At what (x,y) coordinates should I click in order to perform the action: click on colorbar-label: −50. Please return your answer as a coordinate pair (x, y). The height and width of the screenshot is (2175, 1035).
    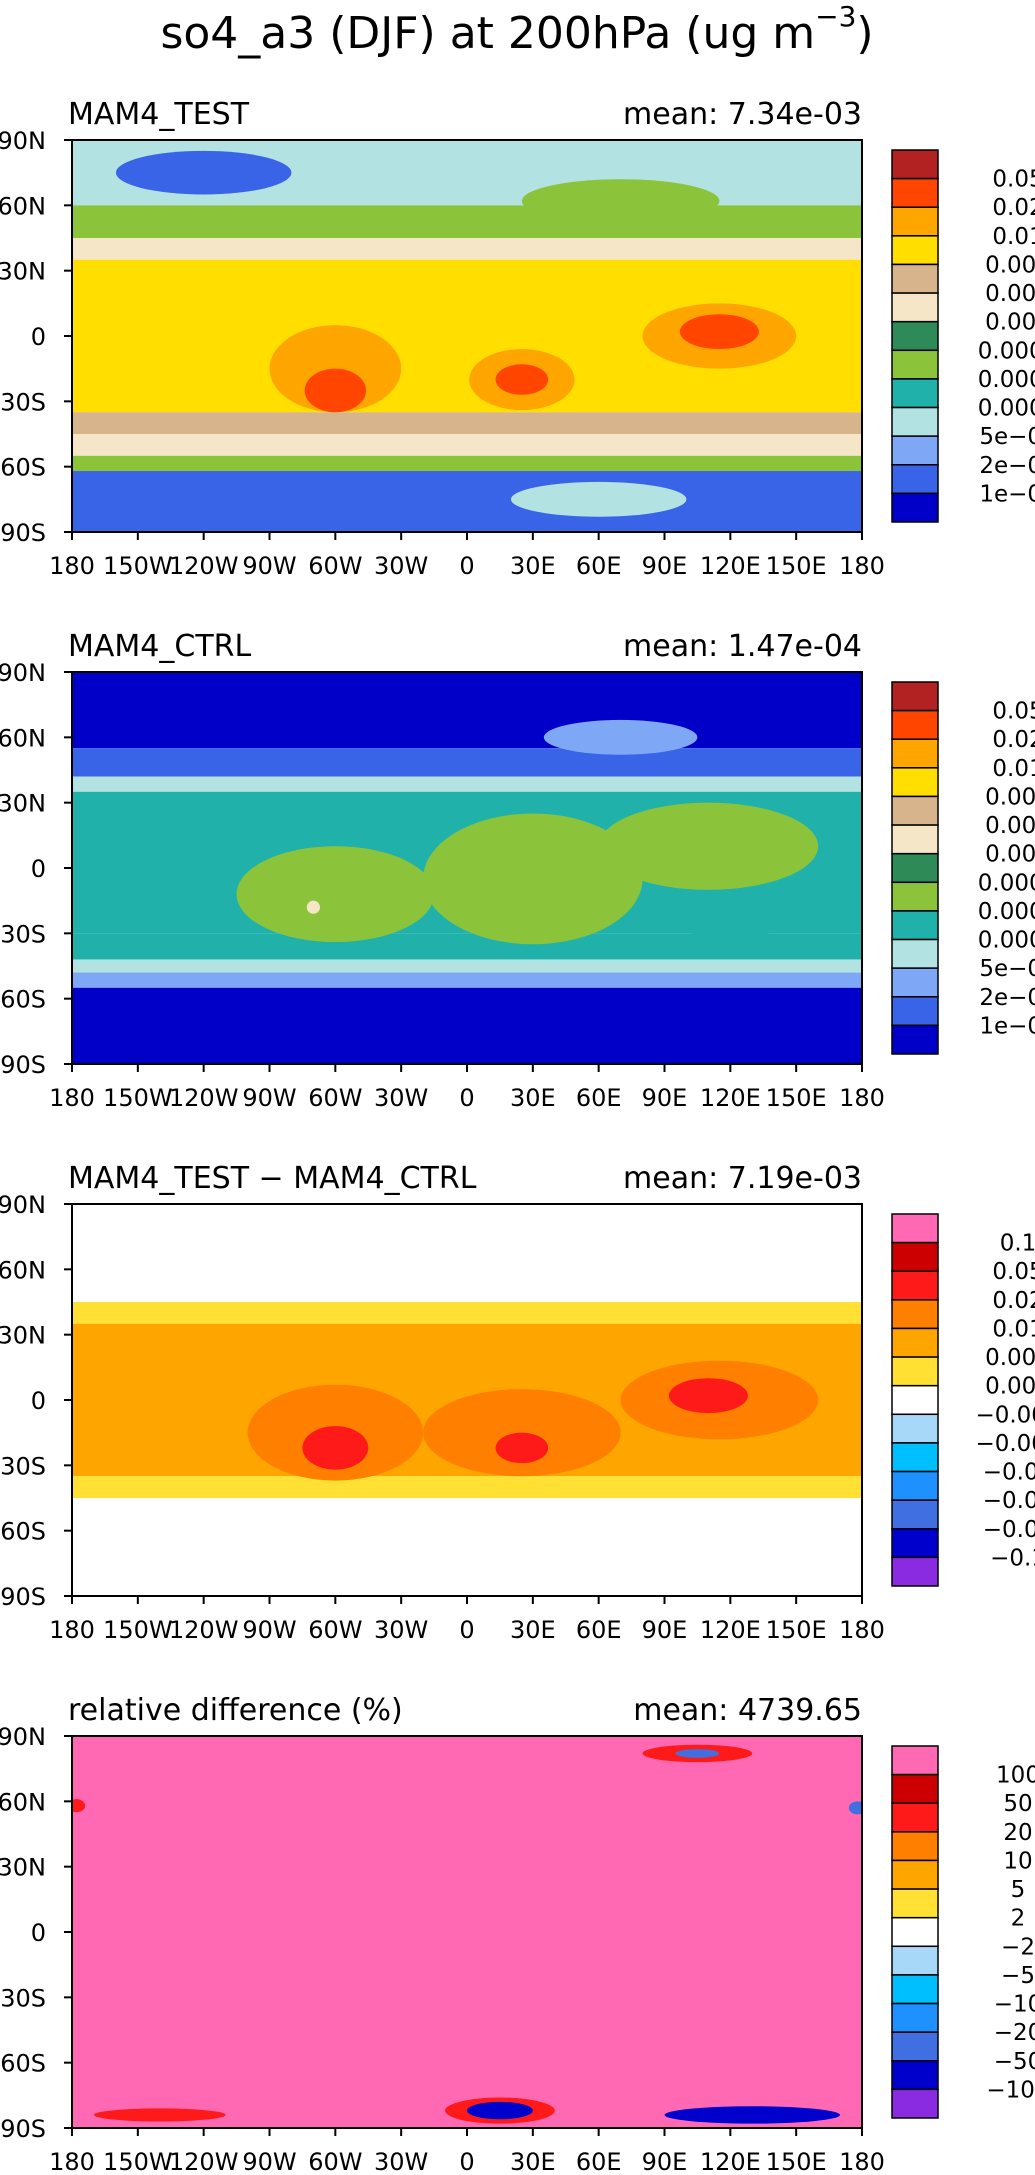
    Looking at the image, I should click on (1014, 2062).